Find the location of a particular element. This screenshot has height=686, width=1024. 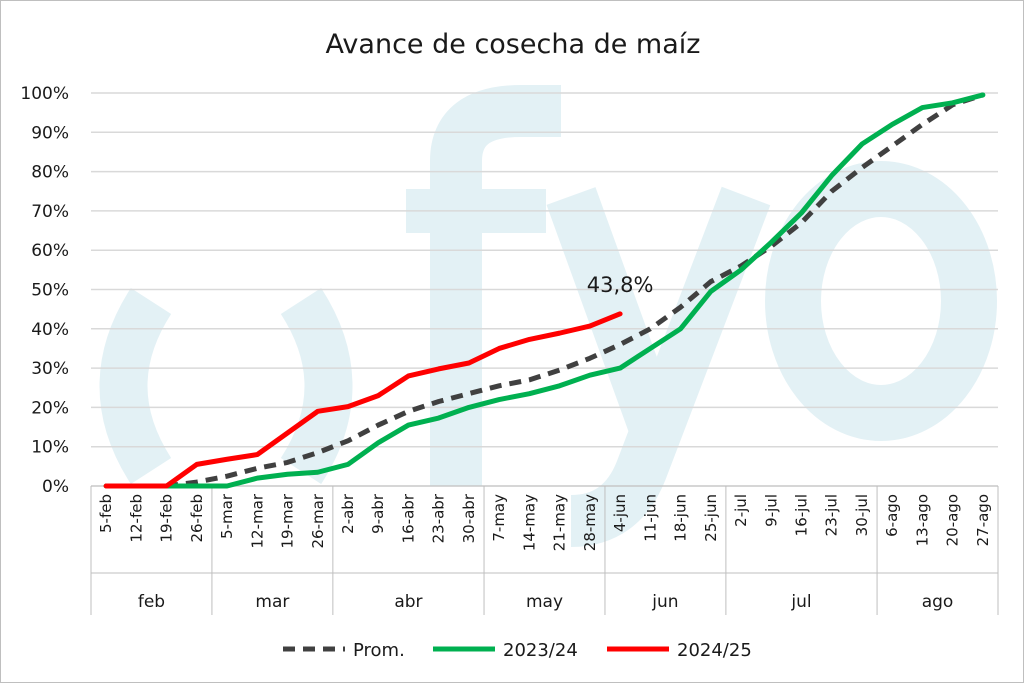

x-tick-label: 28-may is located at coordinates (590, 522).